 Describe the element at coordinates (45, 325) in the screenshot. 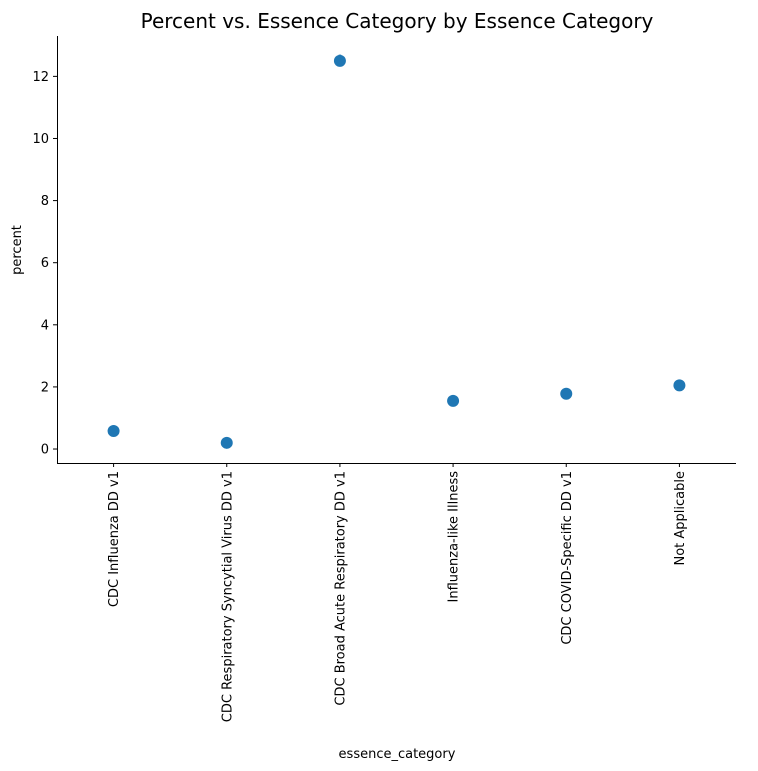

I see `y-tick-label: 4` at that location.